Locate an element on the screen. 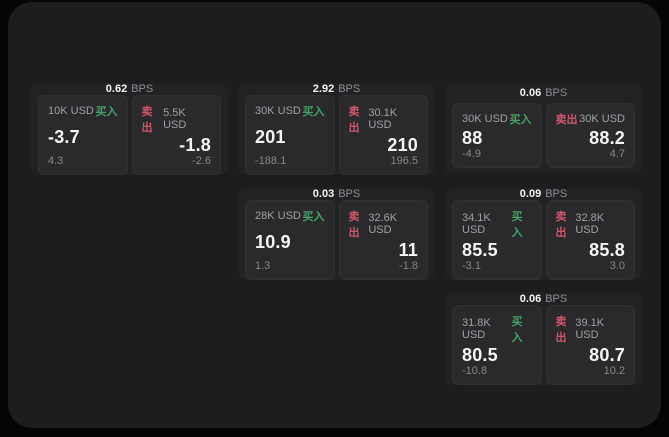  buy-delta: -10.8 is located at coordinates (475, 371).